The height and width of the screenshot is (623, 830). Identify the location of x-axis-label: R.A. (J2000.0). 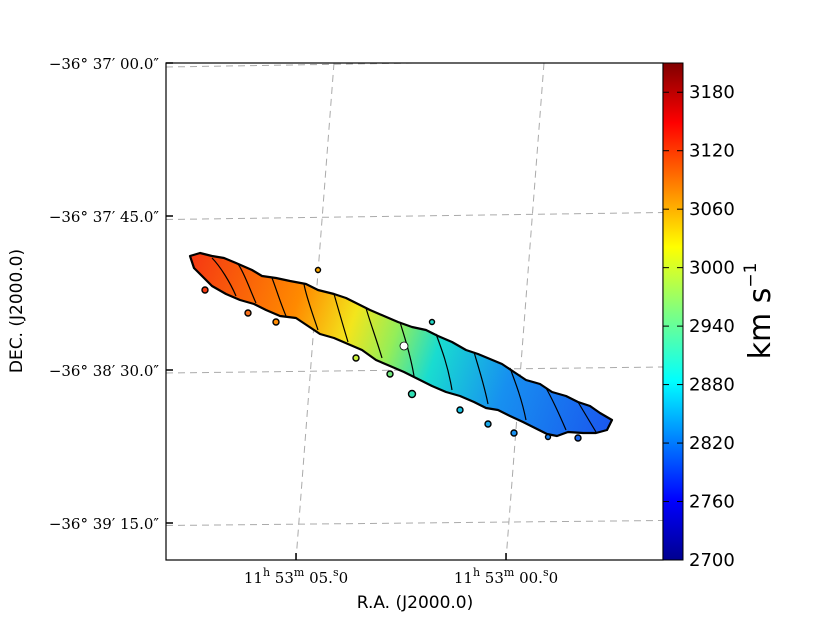
(415, 603).